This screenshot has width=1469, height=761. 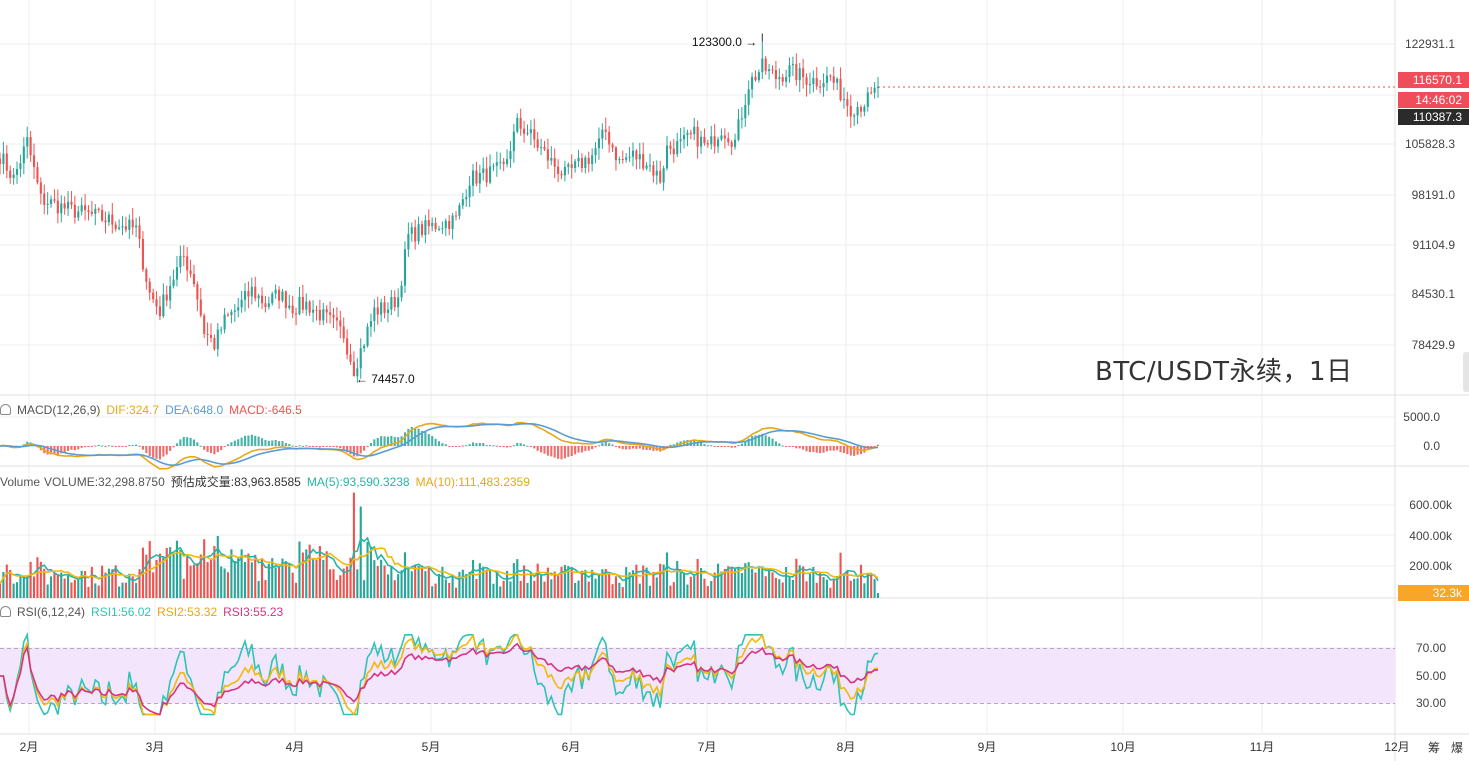 What do you see at coordinates (1466, 372) in the screenshot?
I see `side-panel-handle` at bounding box center [1466, 372].